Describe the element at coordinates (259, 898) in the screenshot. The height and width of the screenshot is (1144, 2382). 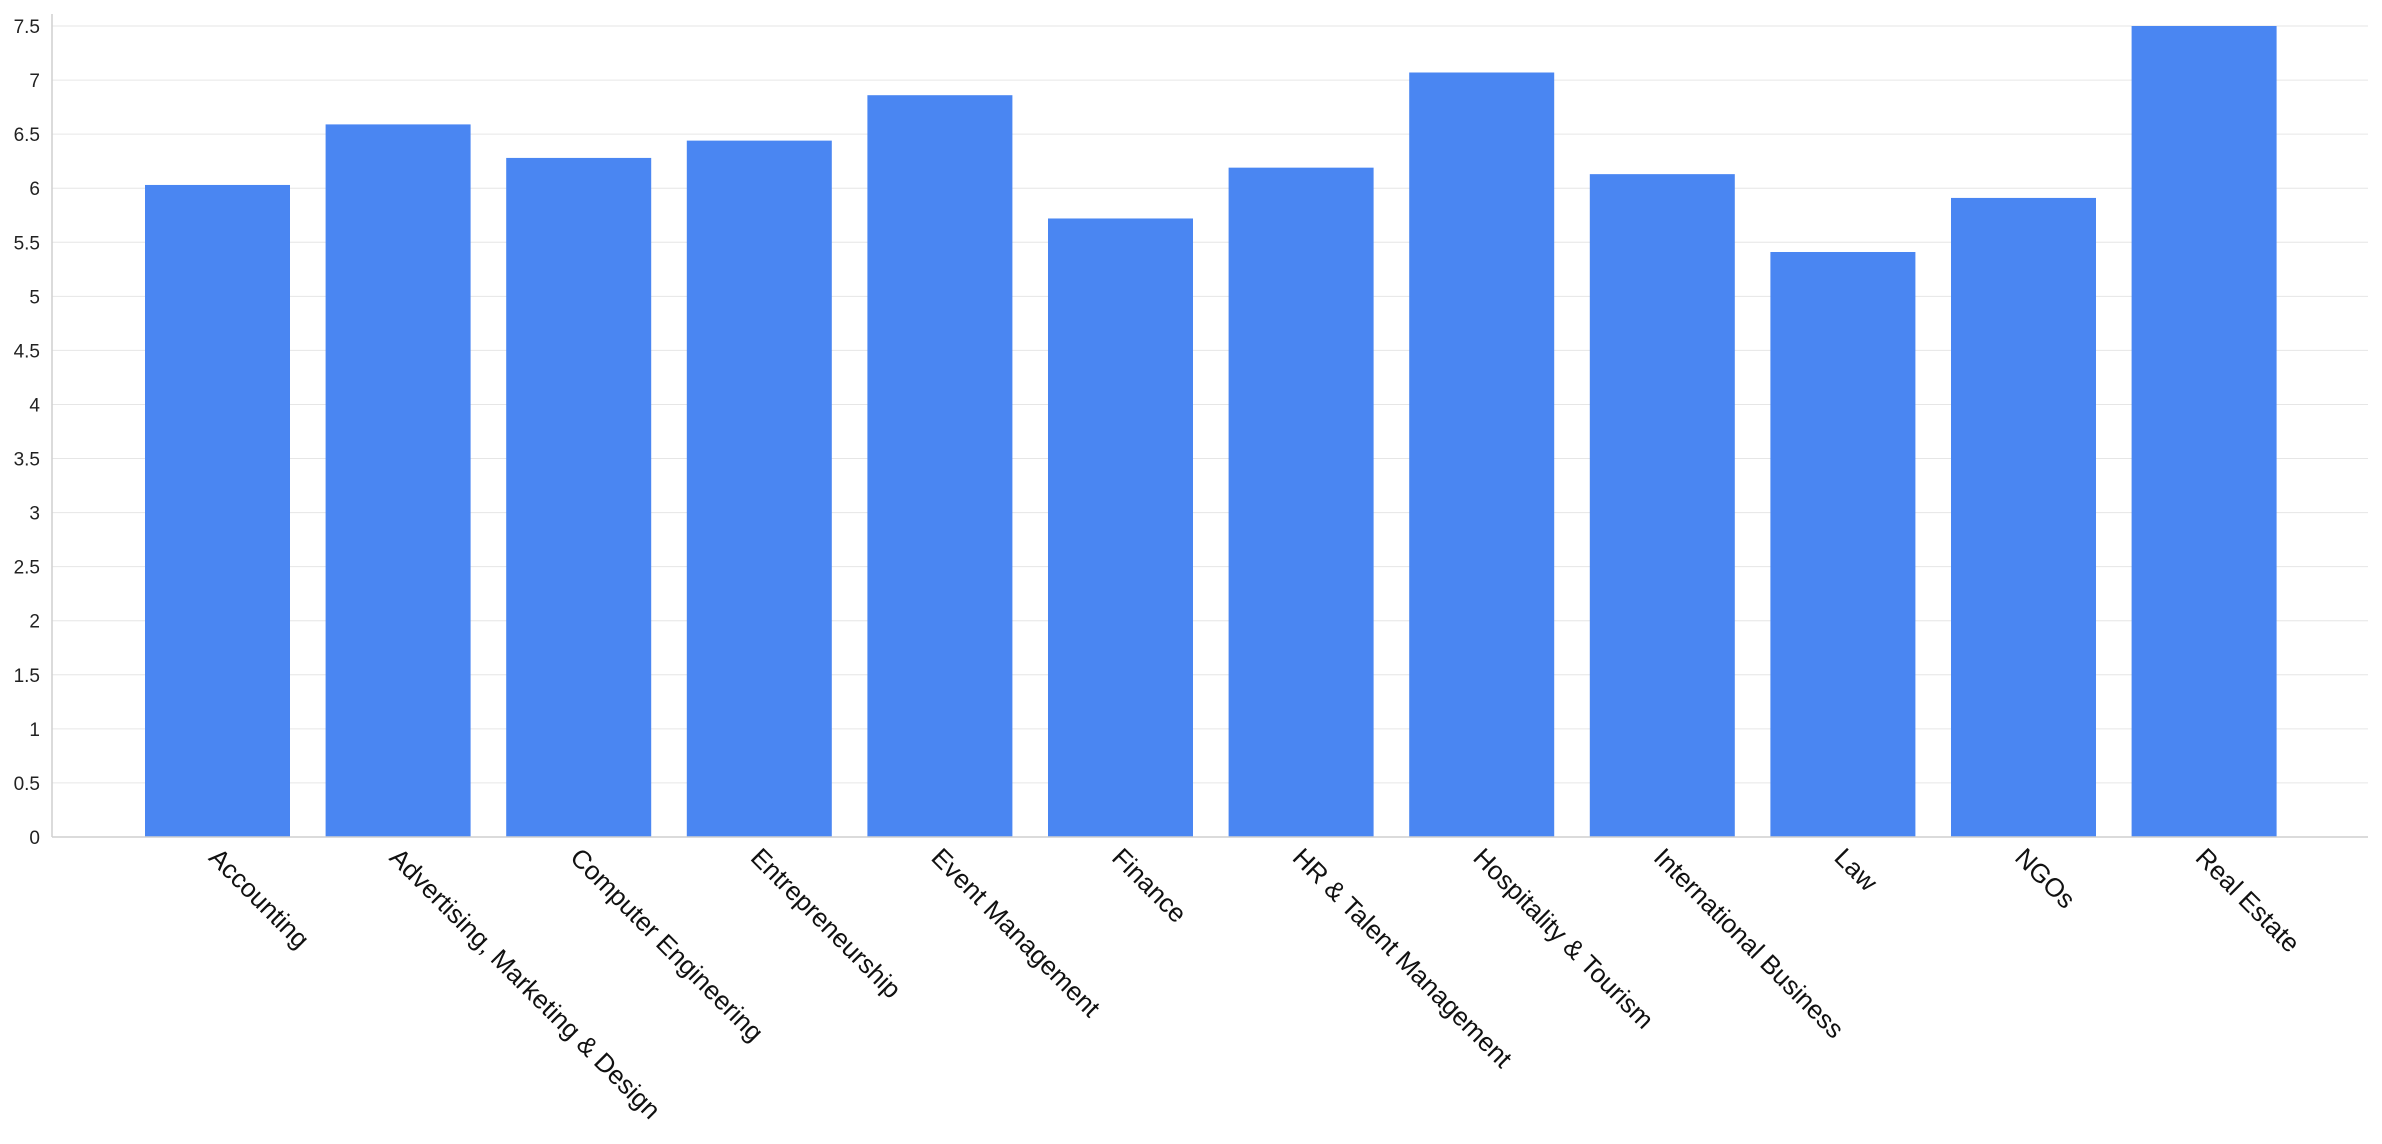
I see `x-category-label: Accounting` at that location.